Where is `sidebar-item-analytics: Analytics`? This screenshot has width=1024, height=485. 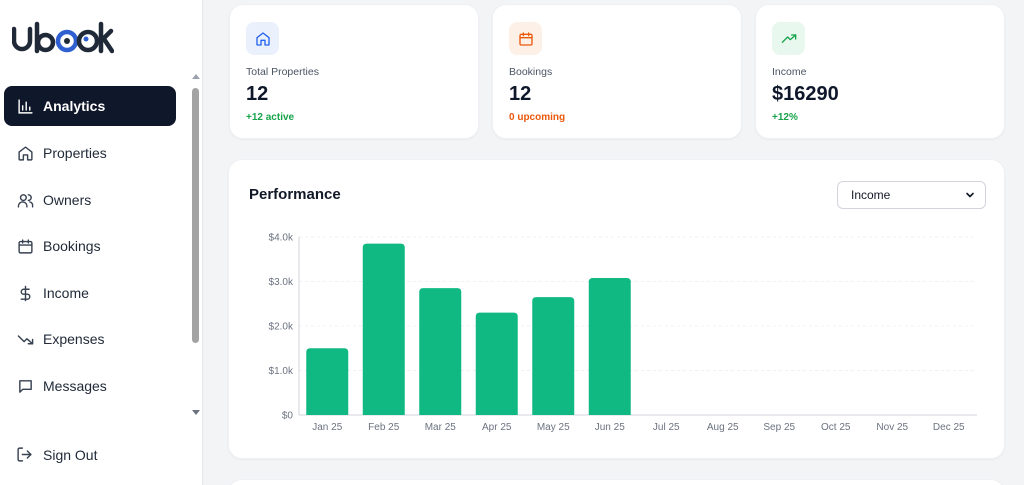 sidebar-item-analytics: Analytics is located at coordinates (90, 106).